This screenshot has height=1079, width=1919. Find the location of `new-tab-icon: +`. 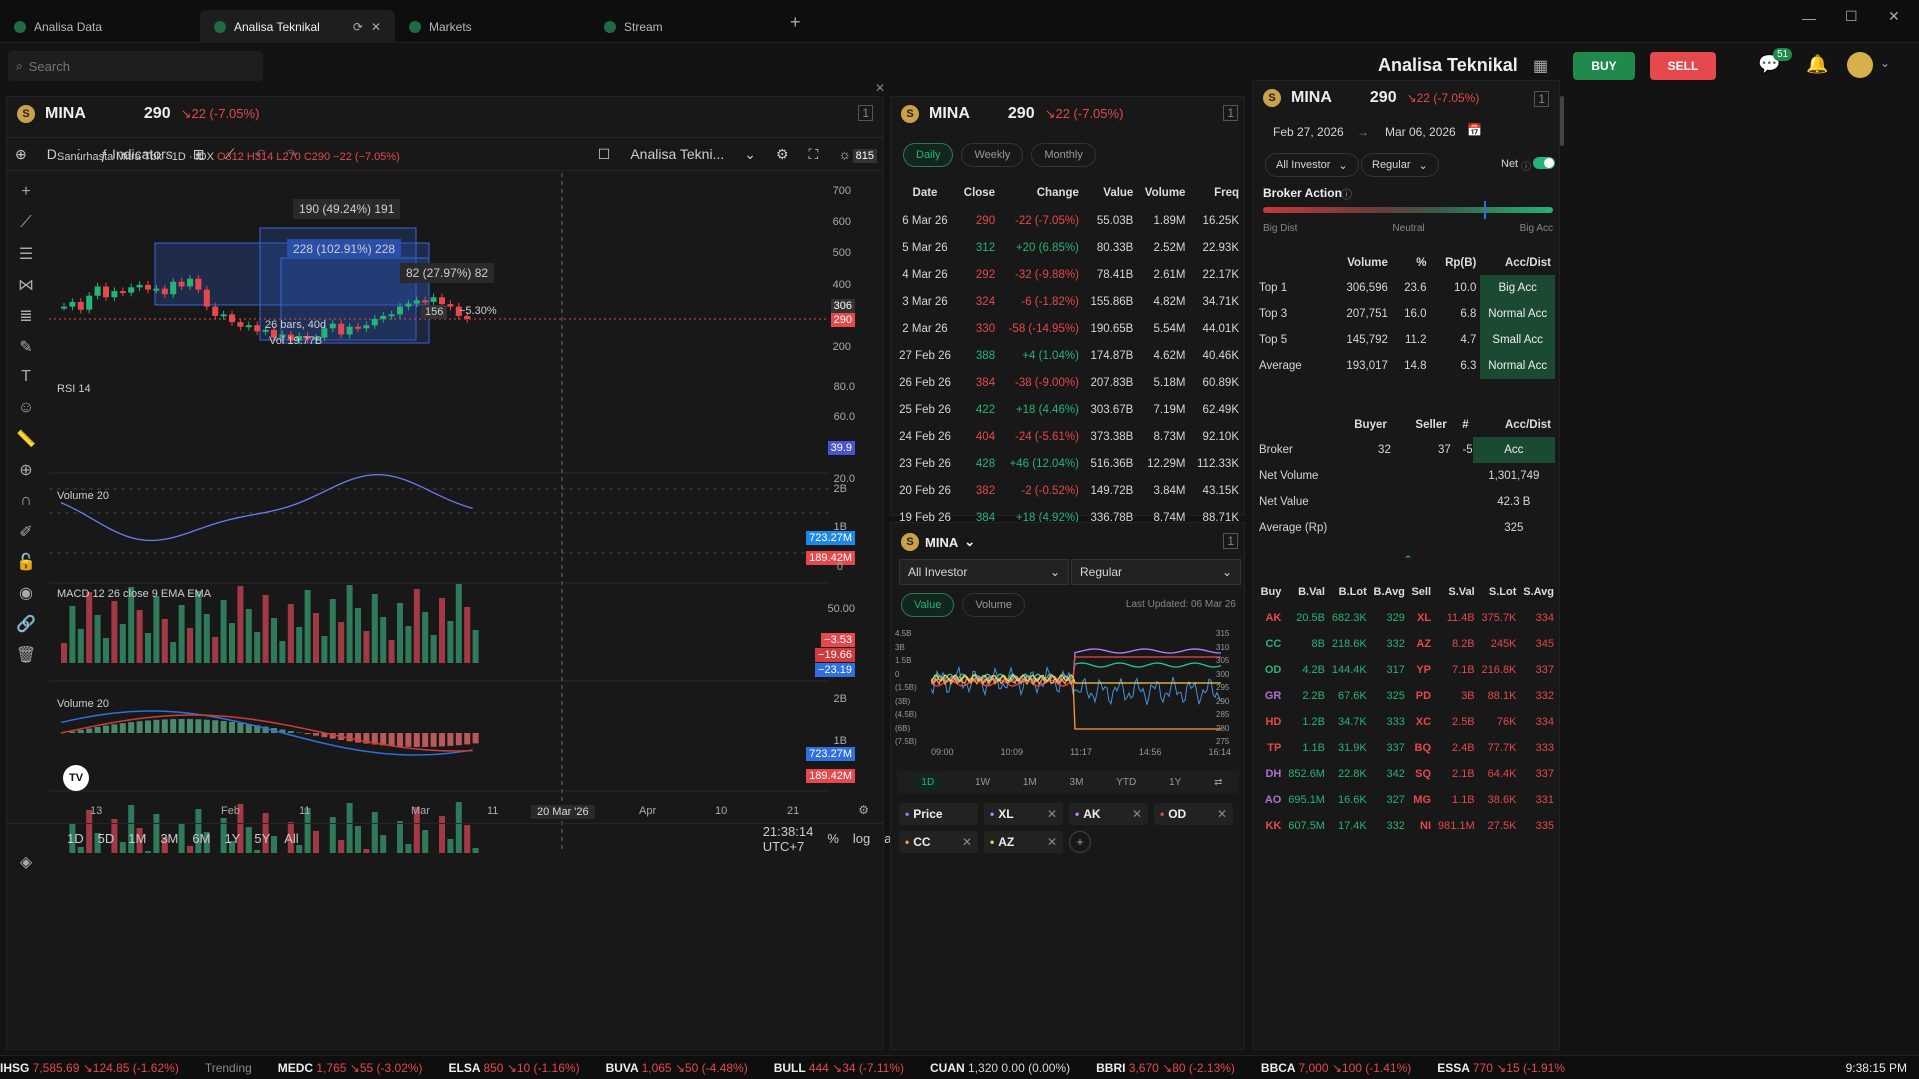

new-tab-icon: + is located at coordinates (795, 22).